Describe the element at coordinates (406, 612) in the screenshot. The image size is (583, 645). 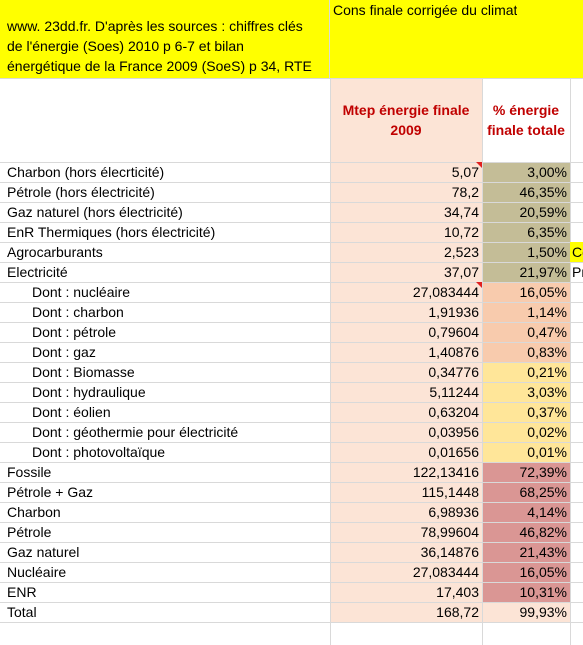
I see `mtep-value-cell: 168,72` at that location.